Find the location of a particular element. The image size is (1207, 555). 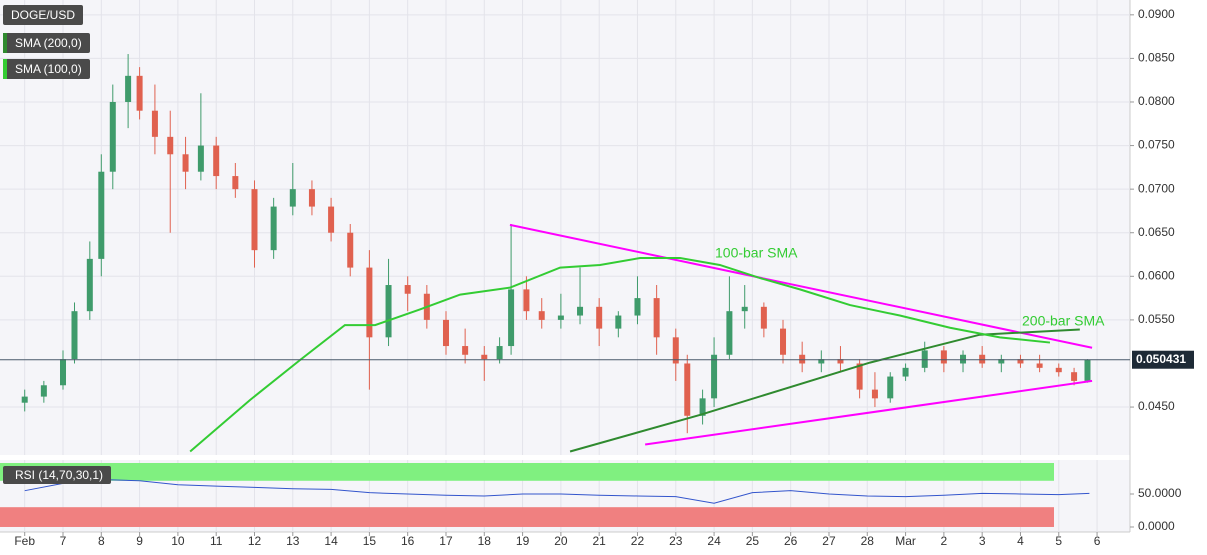

x-tick-label: 23 is located at coordinates (676, 541).